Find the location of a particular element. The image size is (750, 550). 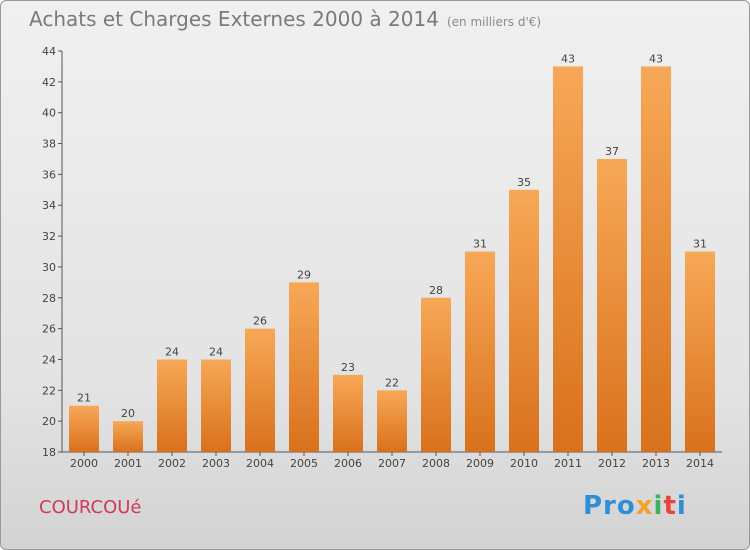

y-tick-label: 18 is located at coordinates (49, 452).